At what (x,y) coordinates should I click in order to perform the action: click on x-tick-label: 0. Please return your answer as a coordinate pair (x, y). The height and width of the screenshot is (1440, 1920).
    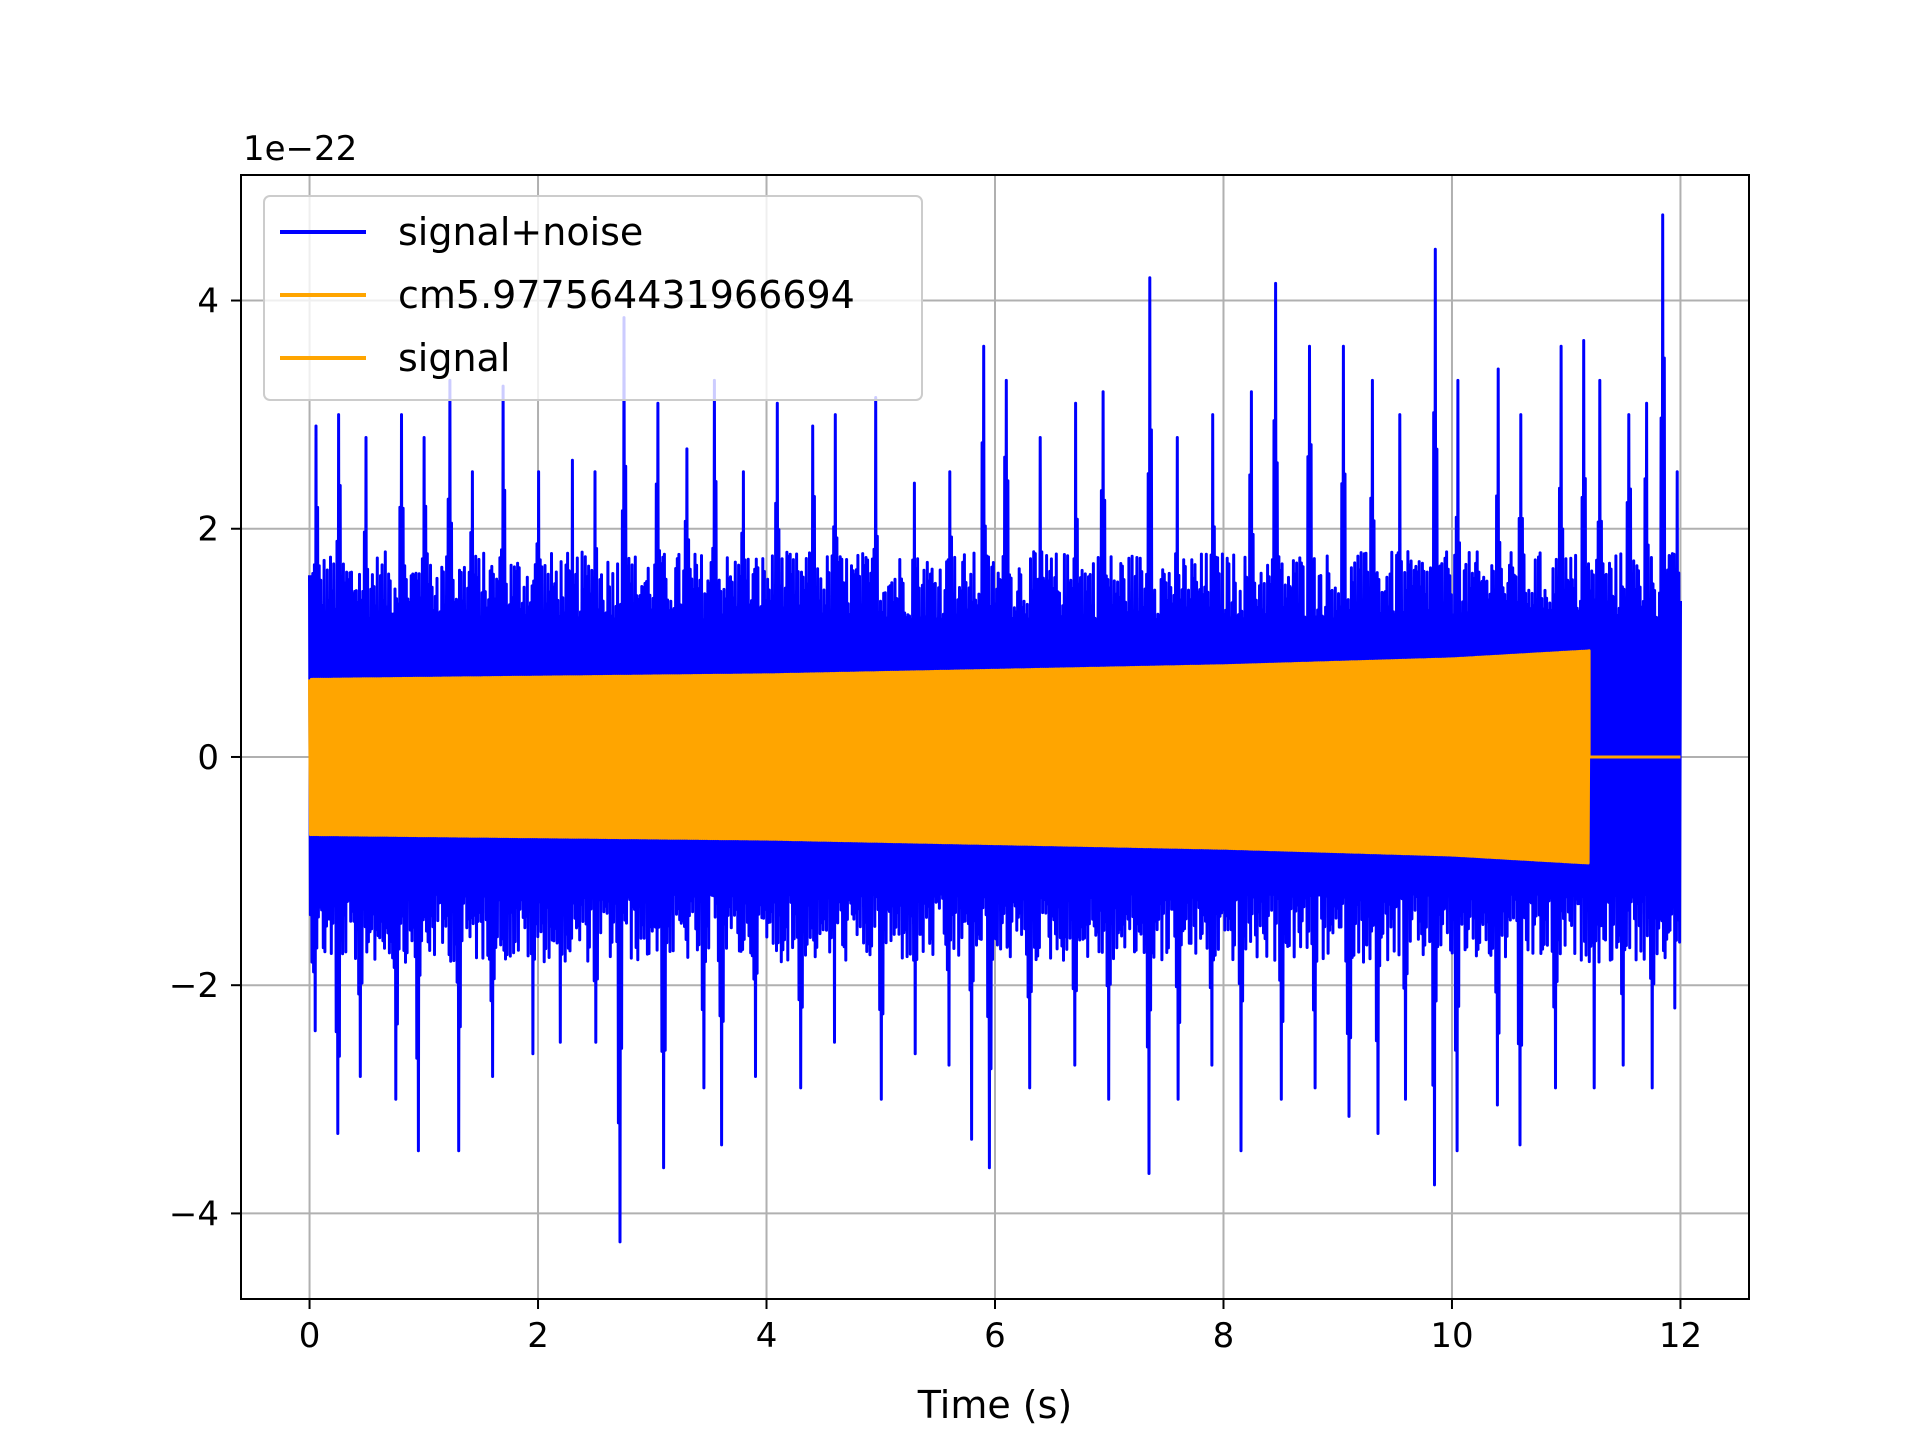
    Looking at the image, I should click on (310, 1336).